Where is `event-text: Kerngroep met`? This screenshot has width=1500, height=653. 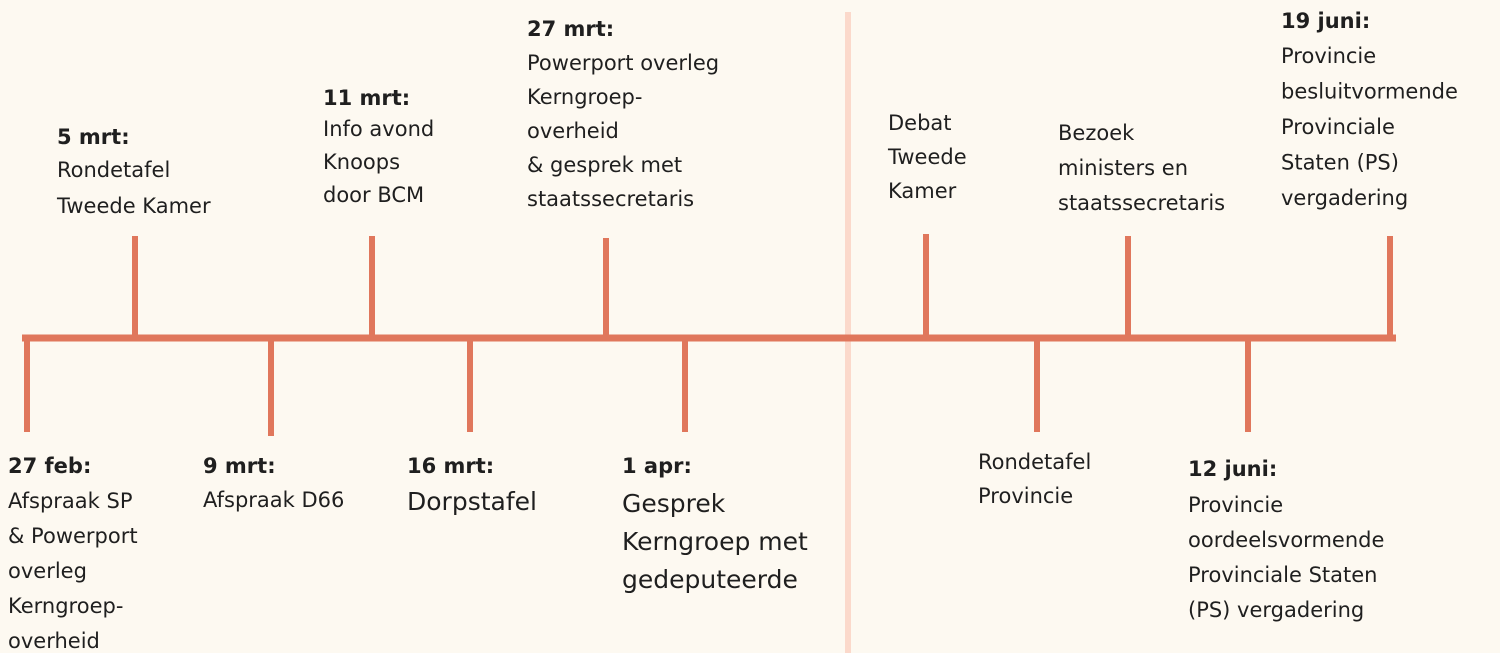 event-text: Kerngroep met is located at coordinates (715, 541).